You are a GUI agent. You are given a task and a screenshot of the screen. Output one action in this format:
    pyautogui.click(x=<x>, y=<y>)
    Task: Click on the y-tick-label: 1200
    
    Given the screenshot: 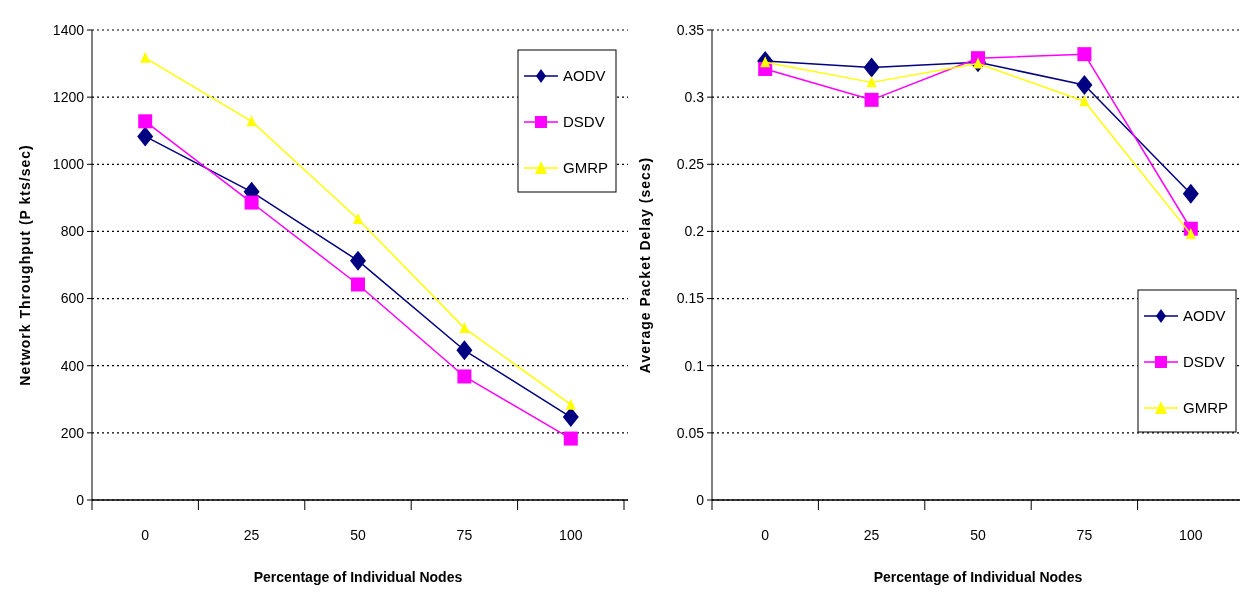 What is the action you would take?
    pyautogui.click(x=68, y=97)
    